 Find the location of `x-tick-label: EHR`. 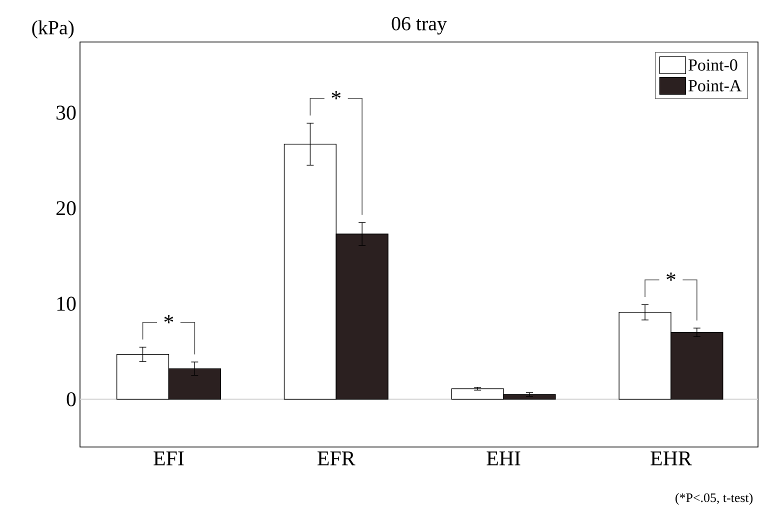

x-tick-label: EHR is located at coordinates (671, 459).